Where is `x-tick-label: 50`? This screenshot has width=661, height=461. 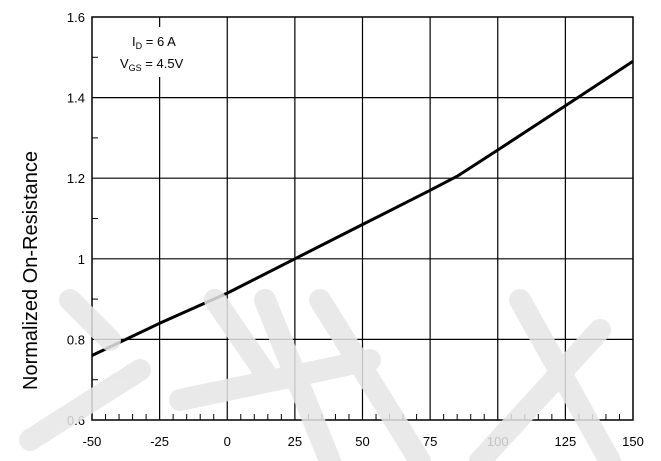
x-tick-label: 50 is located at coordinates (362, 441).